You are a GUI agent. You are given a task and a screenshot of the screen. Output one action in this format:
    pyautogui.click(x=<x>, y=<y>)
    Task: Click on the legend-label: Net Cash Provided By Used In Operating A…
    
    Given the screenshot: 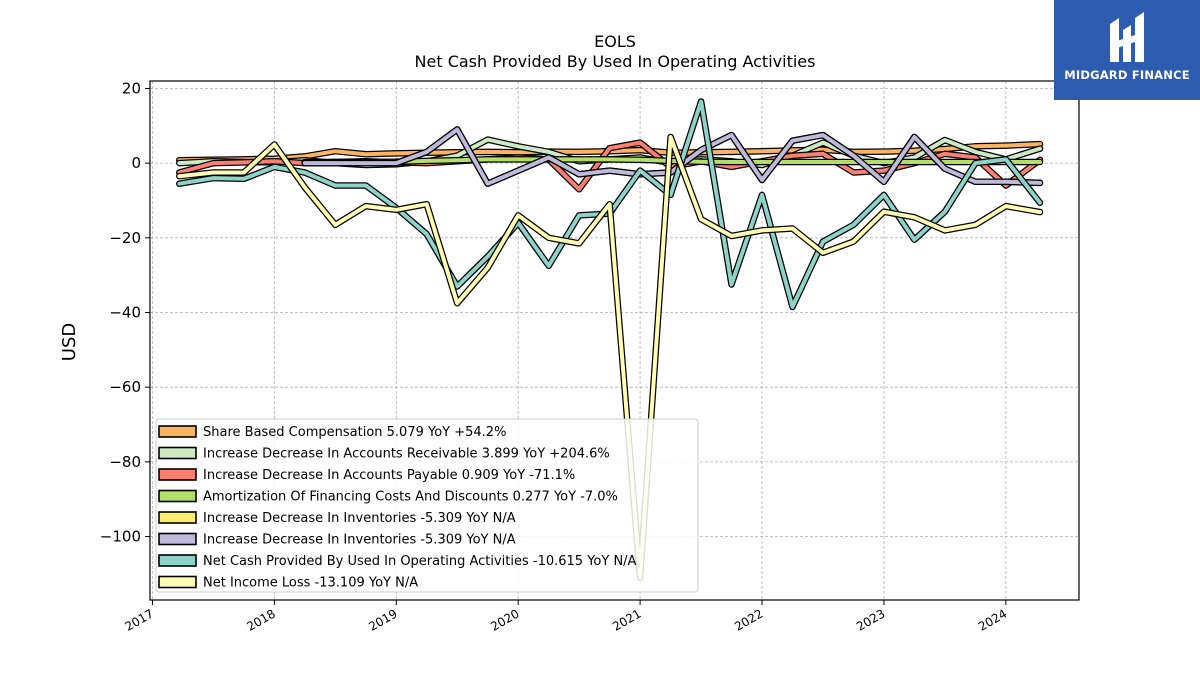 What is the action you would take?
    pyautogui.click(x=420, y=561)
    